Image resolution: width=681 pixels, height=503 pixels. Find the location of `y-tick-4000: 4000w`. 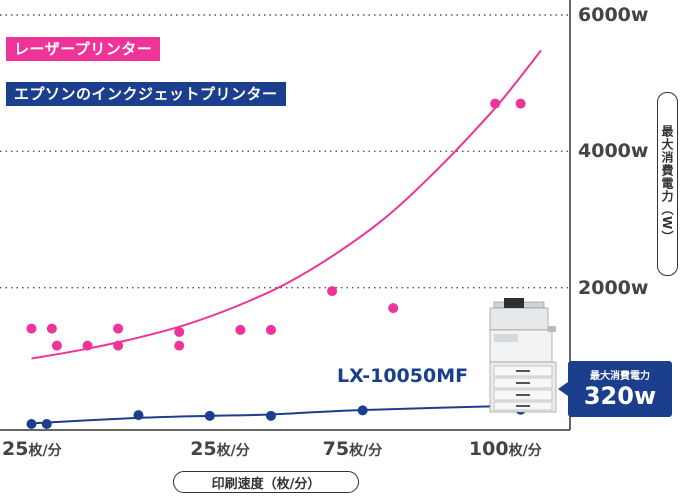

y-tick-4000: 4000w is located at coordinates (613, 151).